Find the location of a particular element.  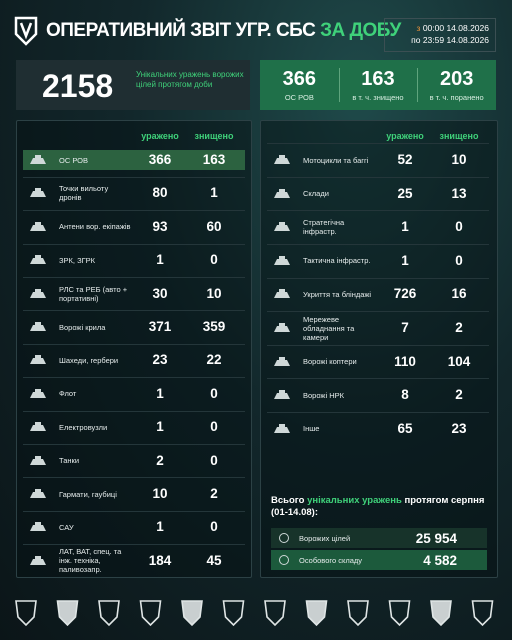

personnel-label: в т. ч. знищено is located at coordinates (378, 97).